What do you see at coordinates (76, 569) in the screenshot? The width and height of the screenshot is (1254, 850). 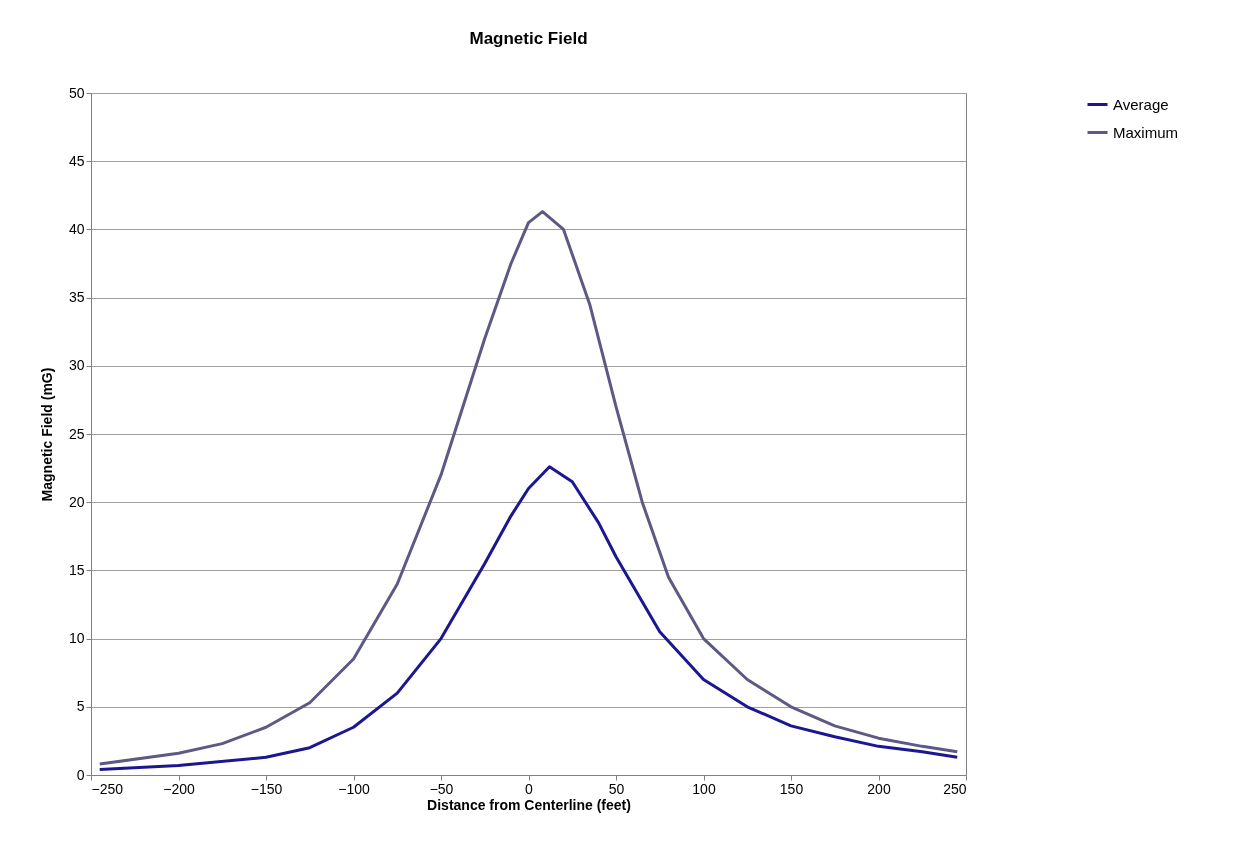 I see `y-tick-label: 15` at bounding box center [76, 569].